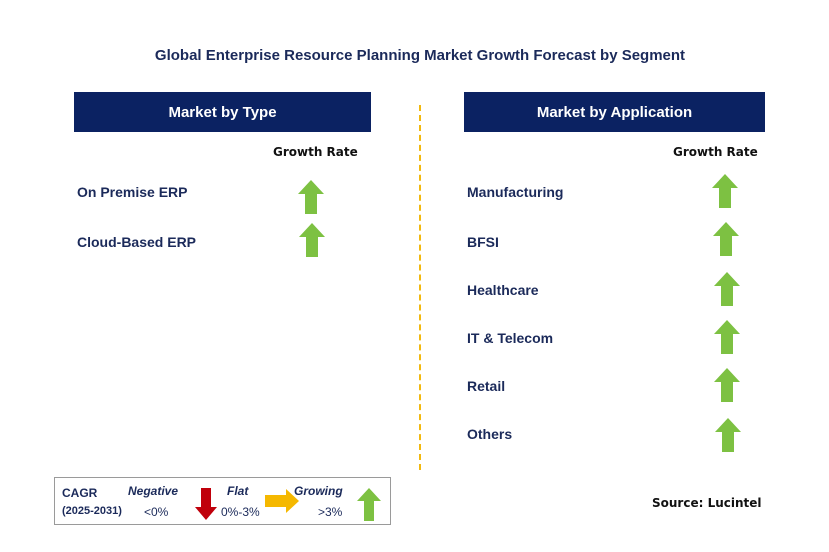 This screenshot has height=552, width=829. I want to click on source-label: Source: Lucintel, so click(707, 503).